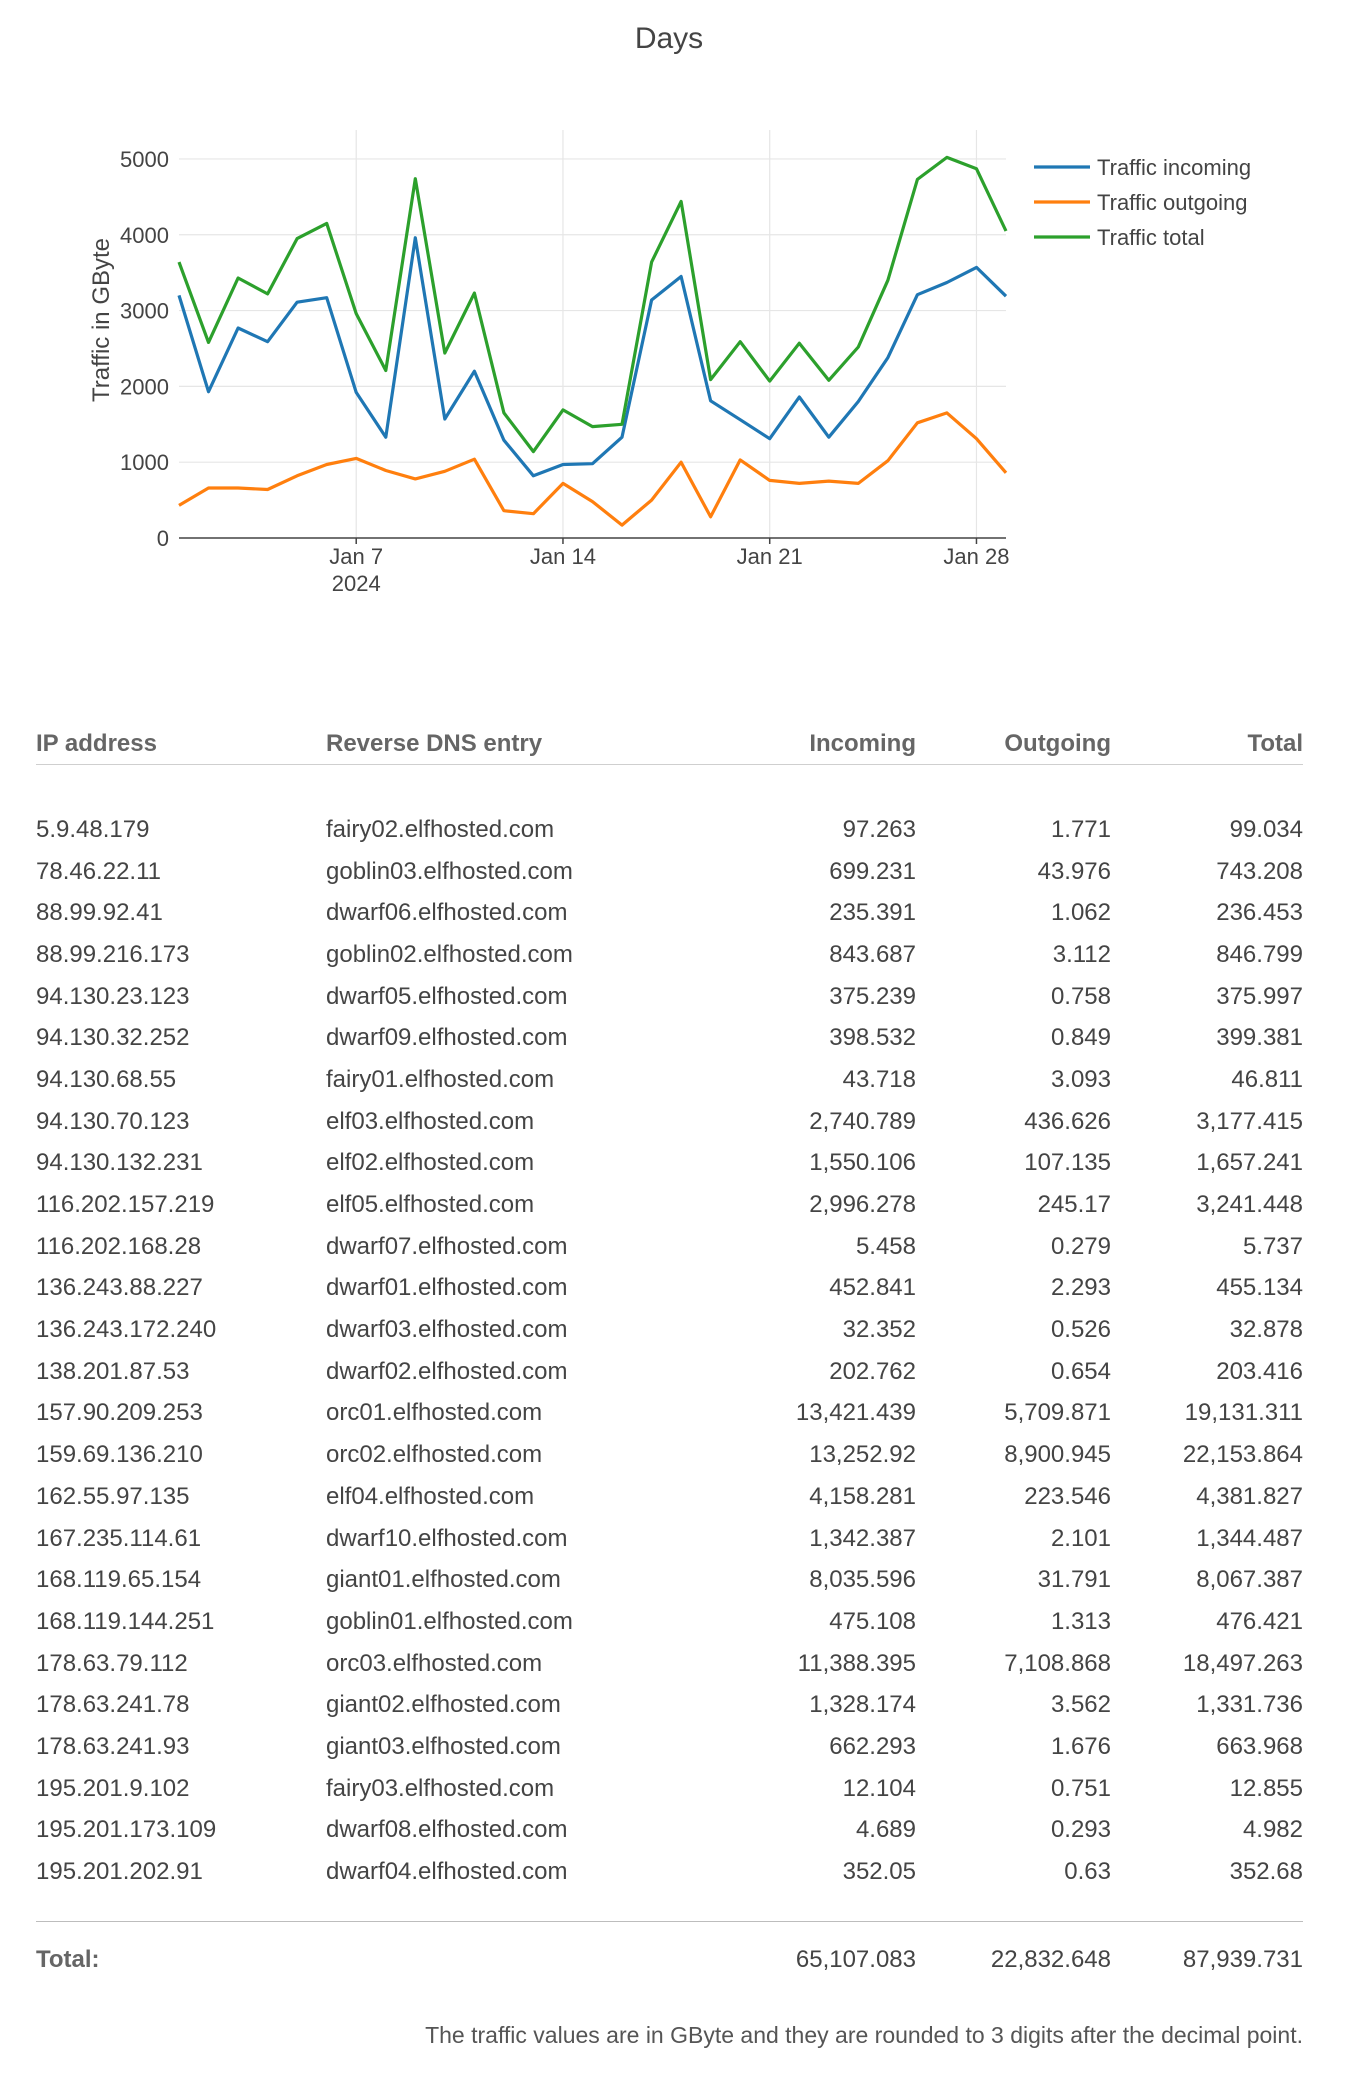 This screenshot has height=2079, width=1365. I want to click on footer-separator, so click(669, 1907).